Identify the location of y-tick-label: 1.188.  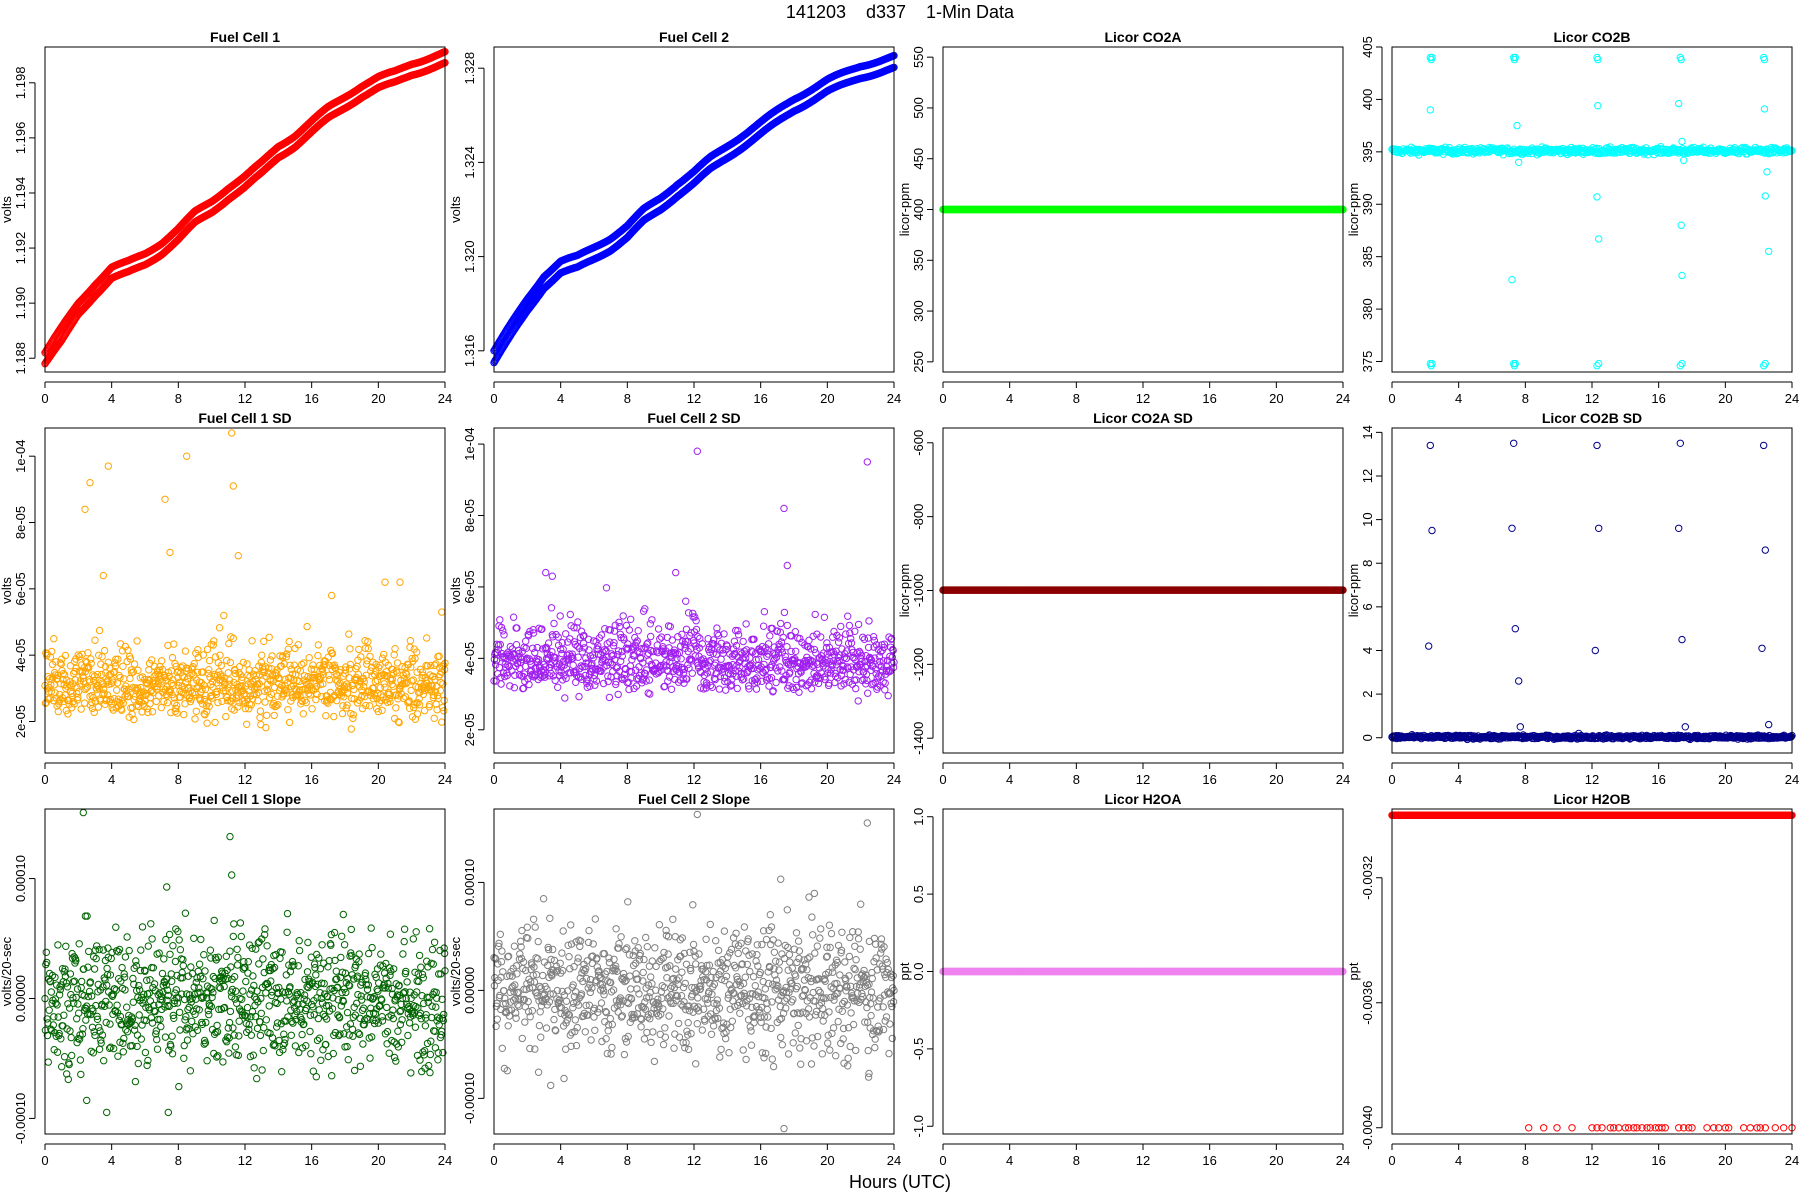
(20, 358).